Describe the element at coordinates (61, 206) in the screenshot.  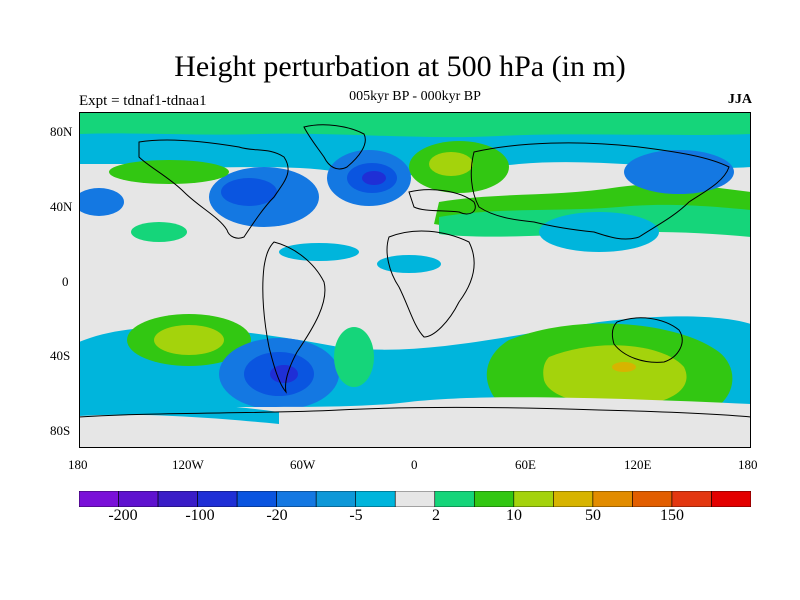
I see `lat-label: 40N` at that location.